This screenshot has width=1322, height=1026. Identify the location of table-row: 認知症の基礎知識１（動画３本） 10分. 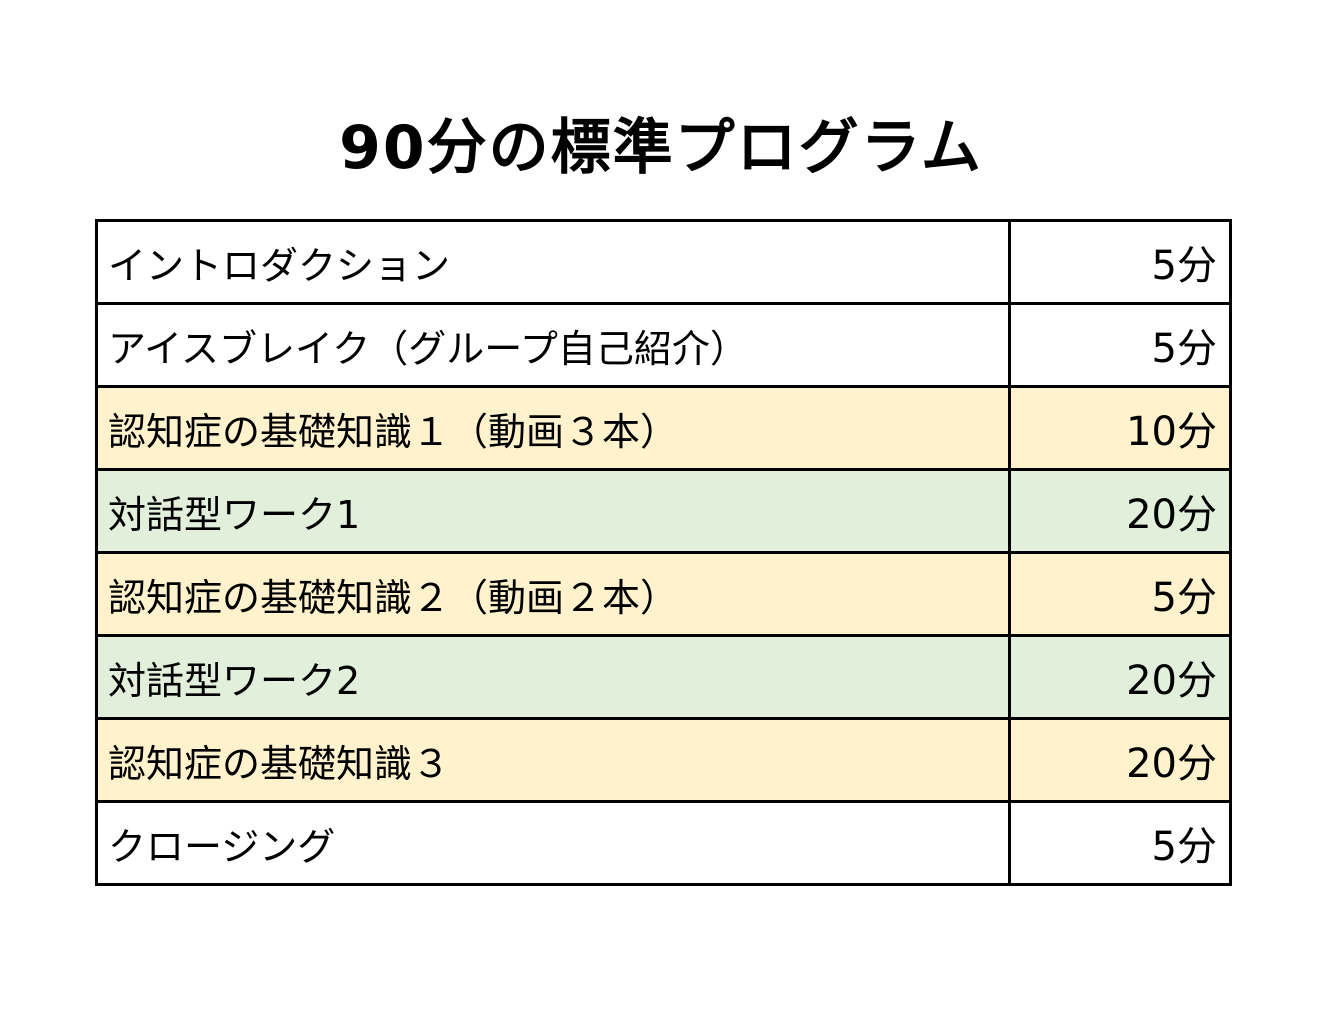
(663, 428).